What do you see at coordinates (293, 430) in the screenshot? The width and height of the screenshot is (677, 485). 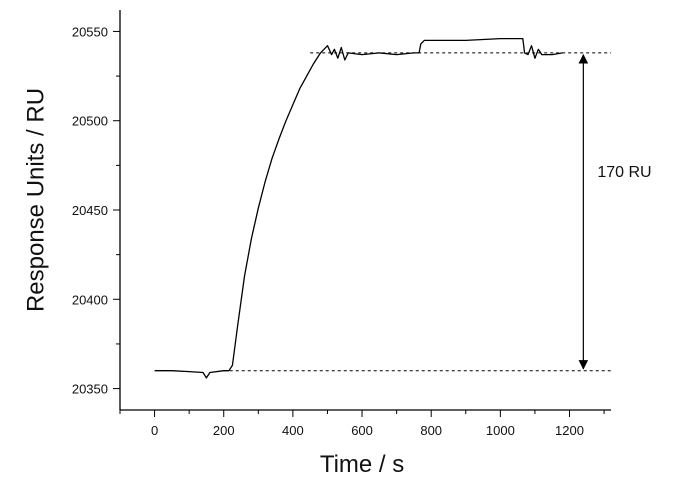 I see `x-tick-label: 400` at bounding box center [293, 430].